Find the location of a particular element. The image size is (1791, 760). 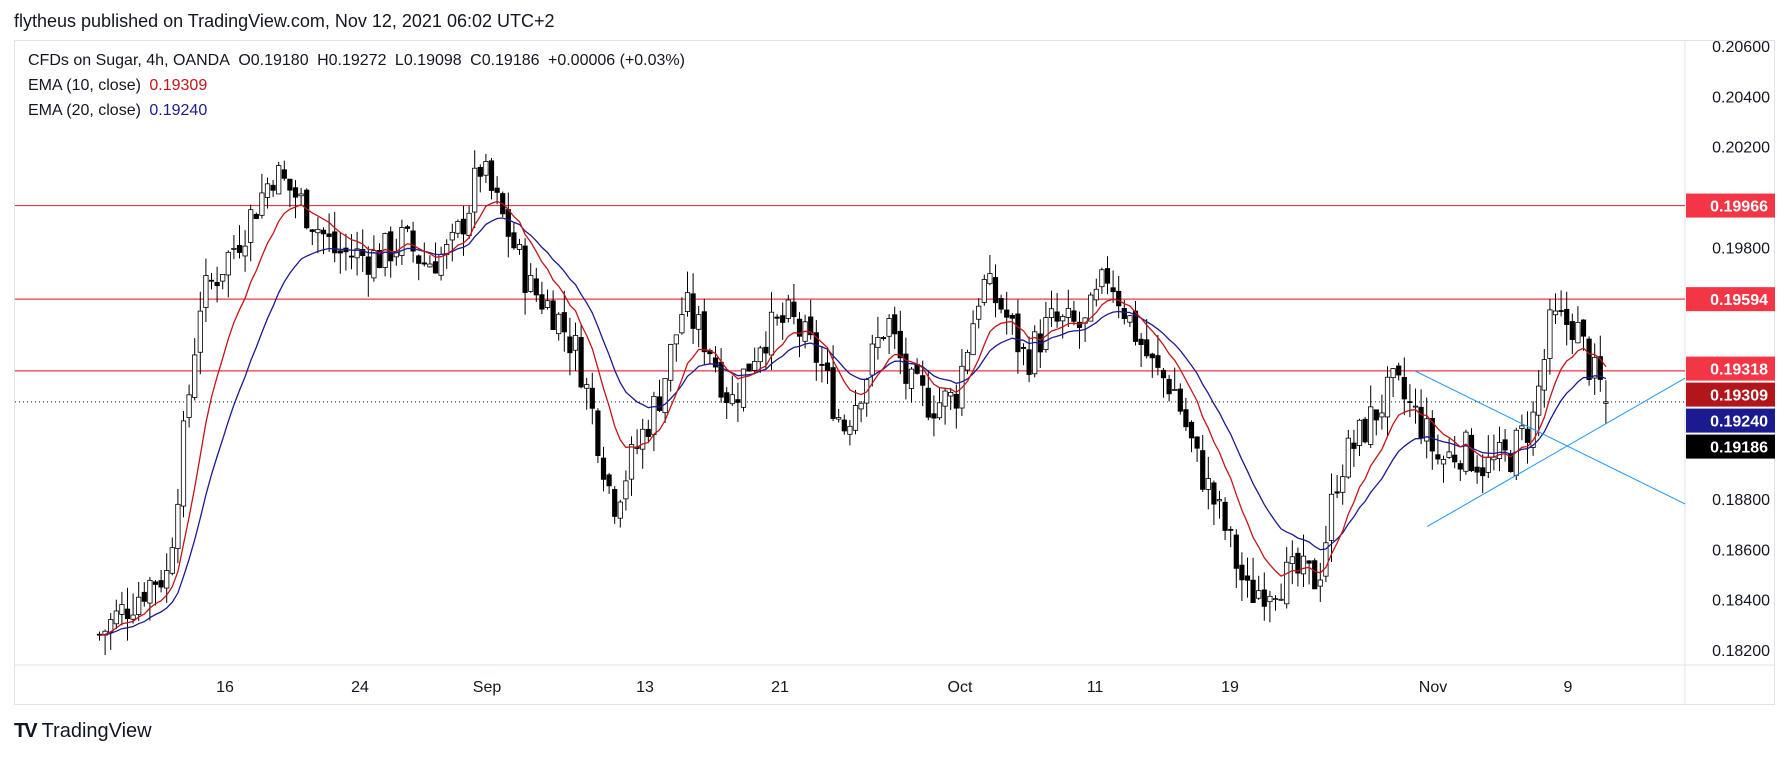

footer-brand: TV TradingView is located at coordinates (83, 731).